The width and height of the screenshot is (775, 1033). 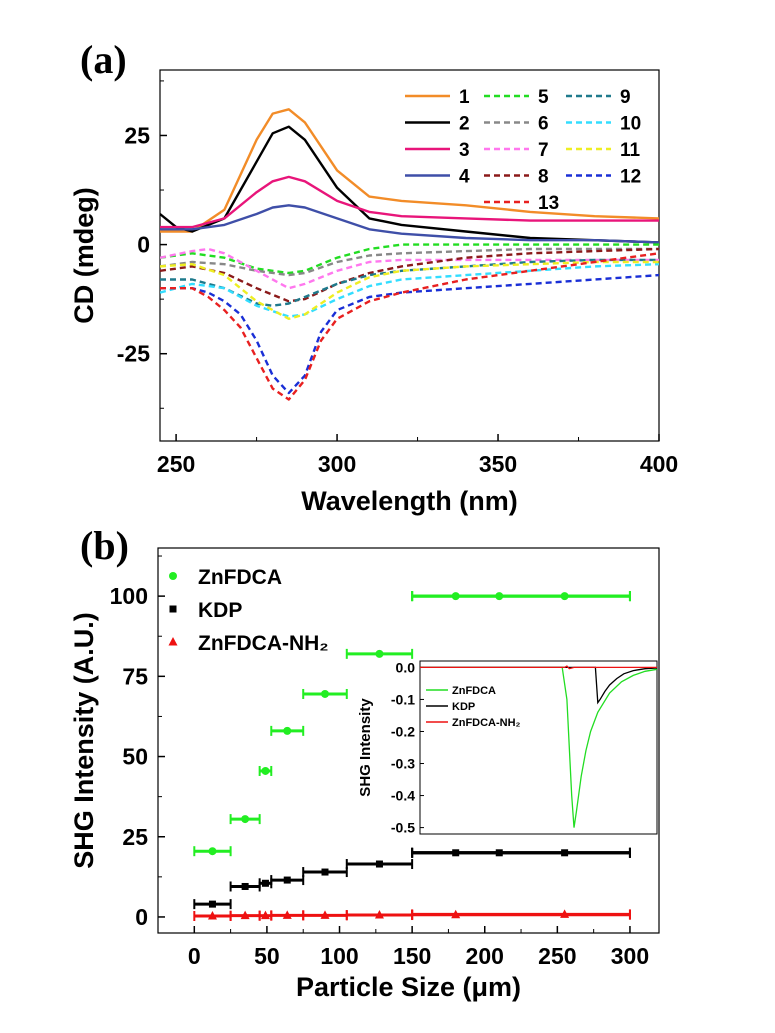 I want to click on legend-b: ZnFDCA KDP ZnFDCA-NH₂, so click(x=248, y=610).